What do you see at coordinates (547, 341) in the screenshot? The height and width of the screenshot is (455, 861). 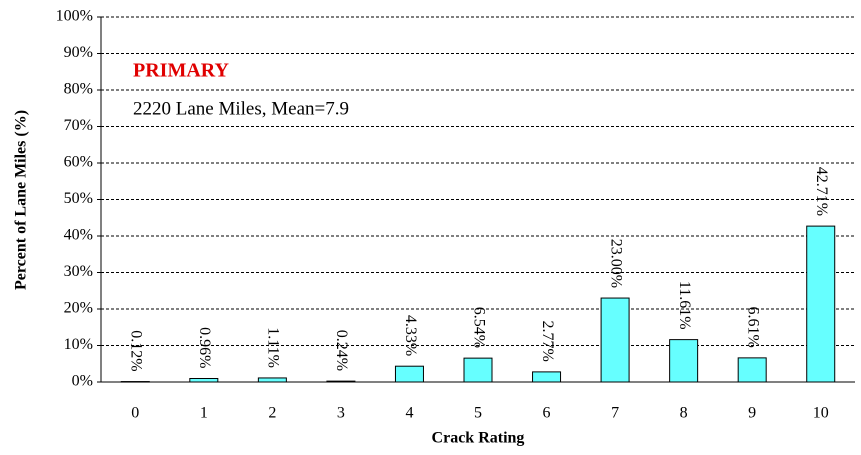 I see `value-label: 2.77%` at bounding box center [547, 341].